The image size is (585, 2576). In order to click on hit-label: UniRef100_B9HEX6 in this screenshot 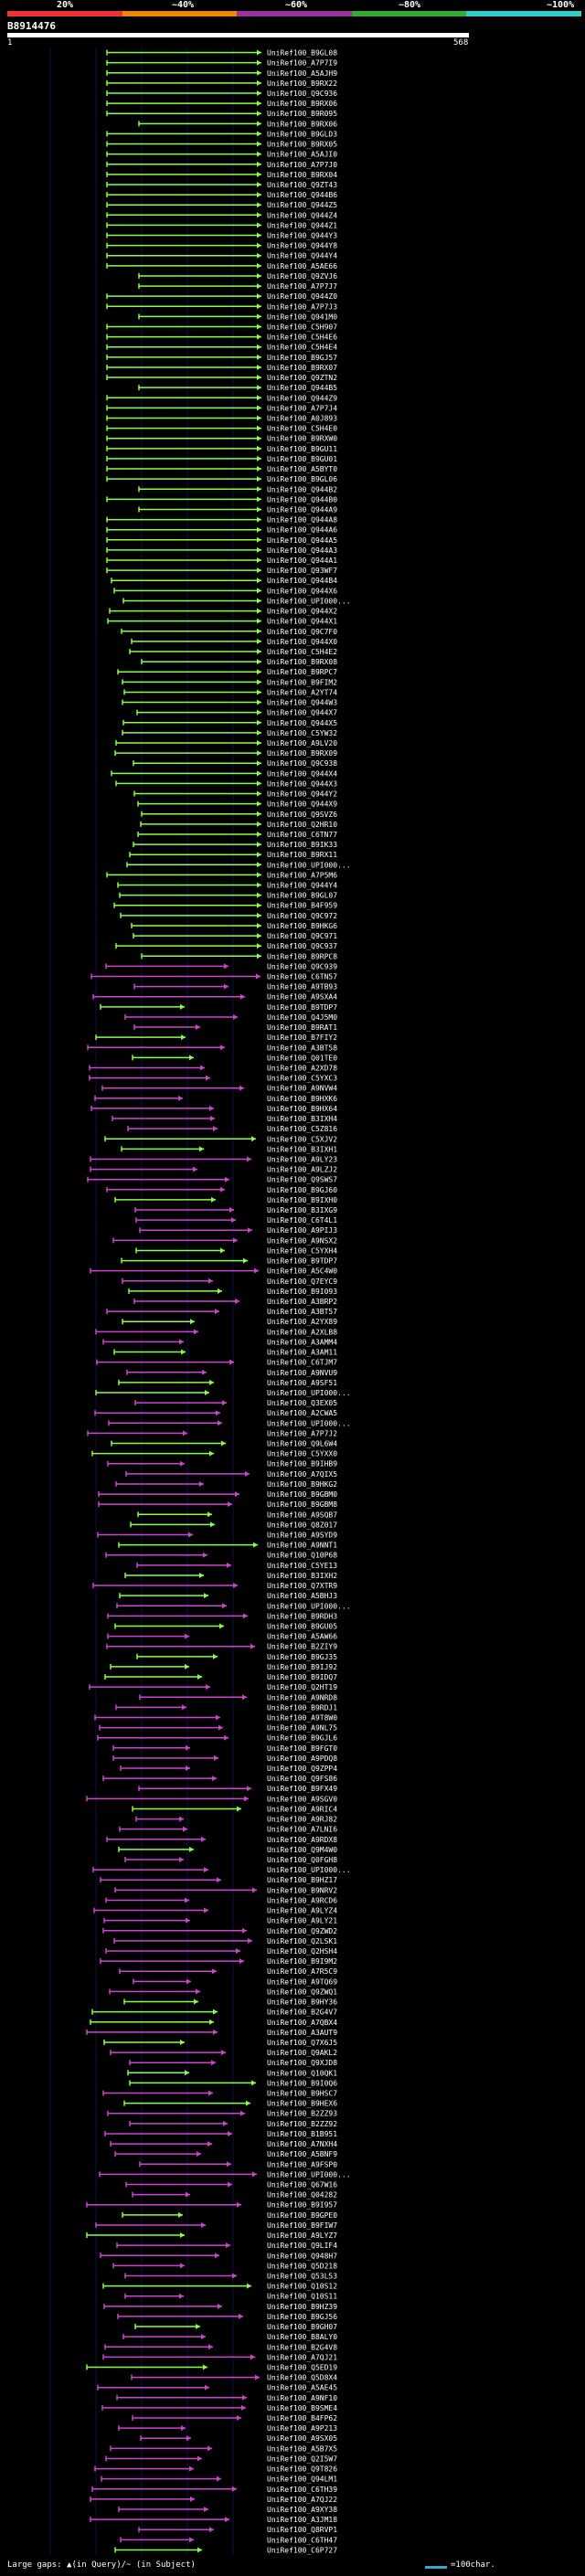, I will do `click(302, 2104)`.